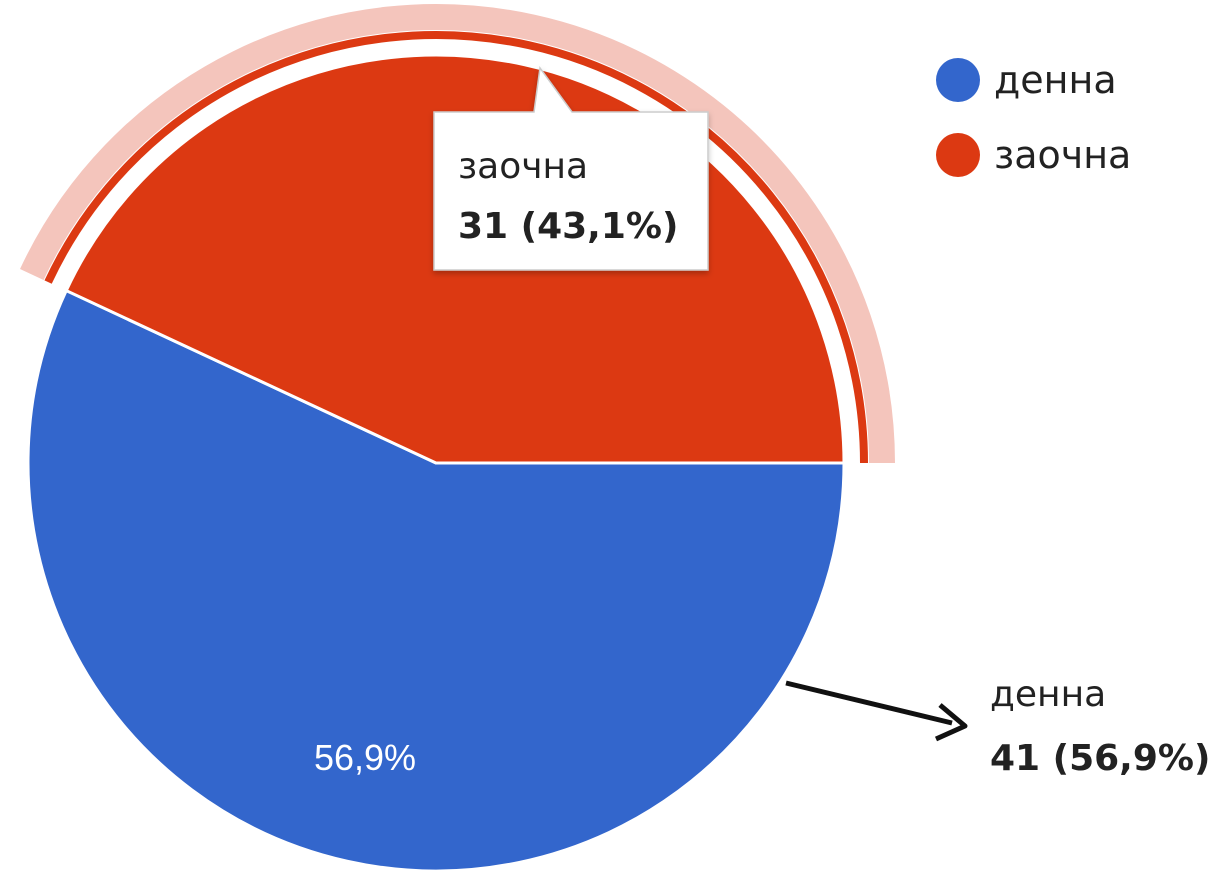  I want to click on legend-marker-denna, so click(958, 80).